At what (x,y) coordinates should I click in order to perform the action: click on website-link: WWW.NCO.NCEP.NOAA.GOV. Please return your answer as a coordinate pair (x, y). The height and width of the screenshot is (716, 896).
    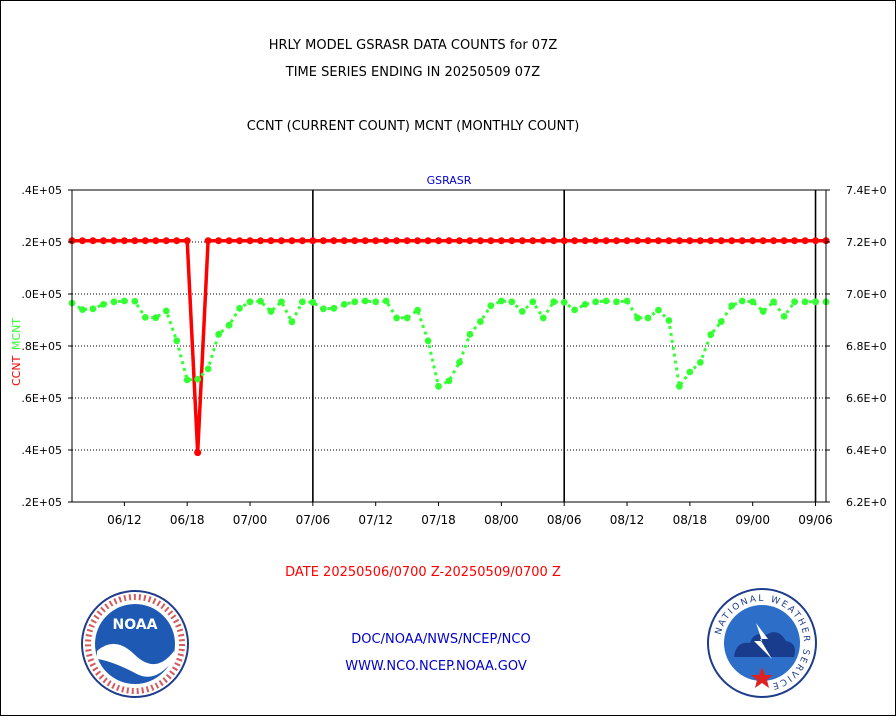
    Looking at the image, I should click on (436, 666).